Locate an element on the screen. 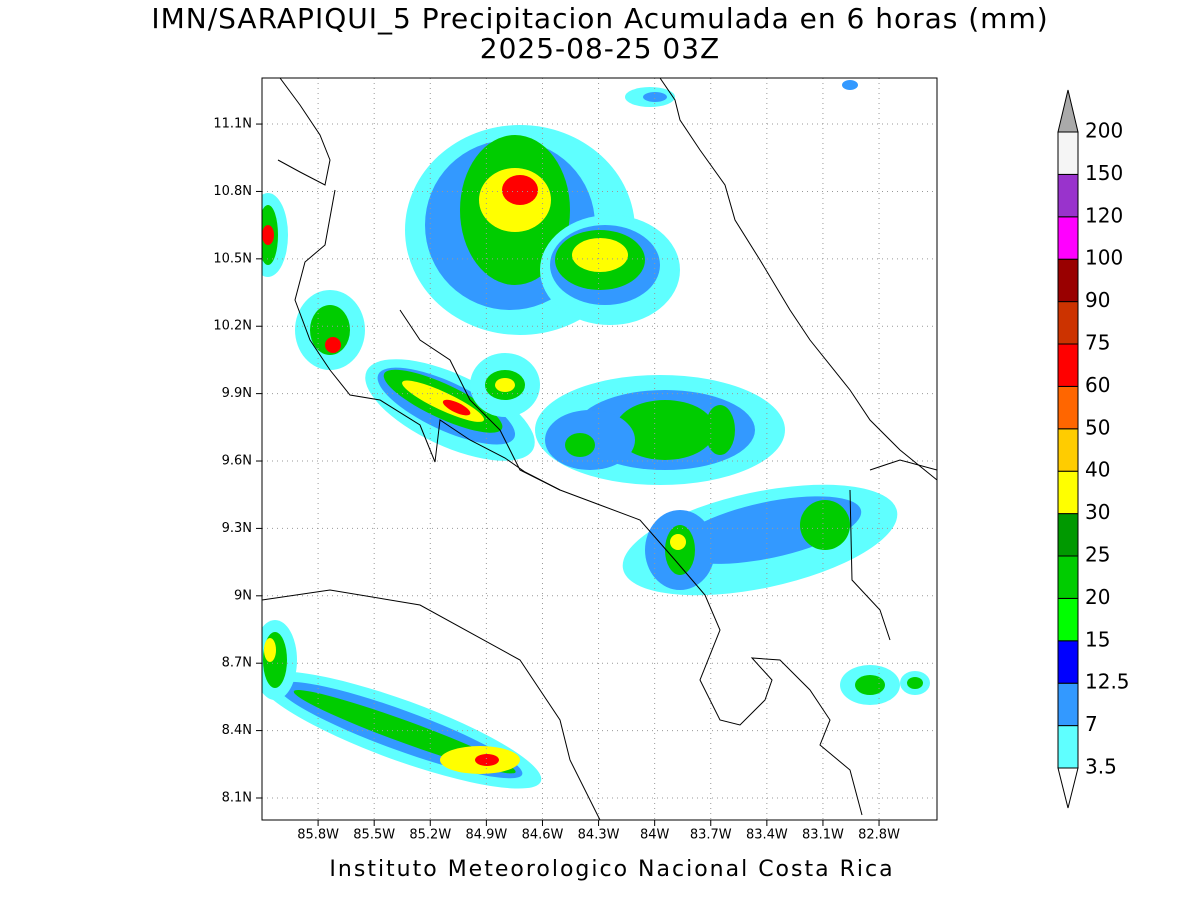  colorbar-label: 50 is located at coordinates (1097, 427).